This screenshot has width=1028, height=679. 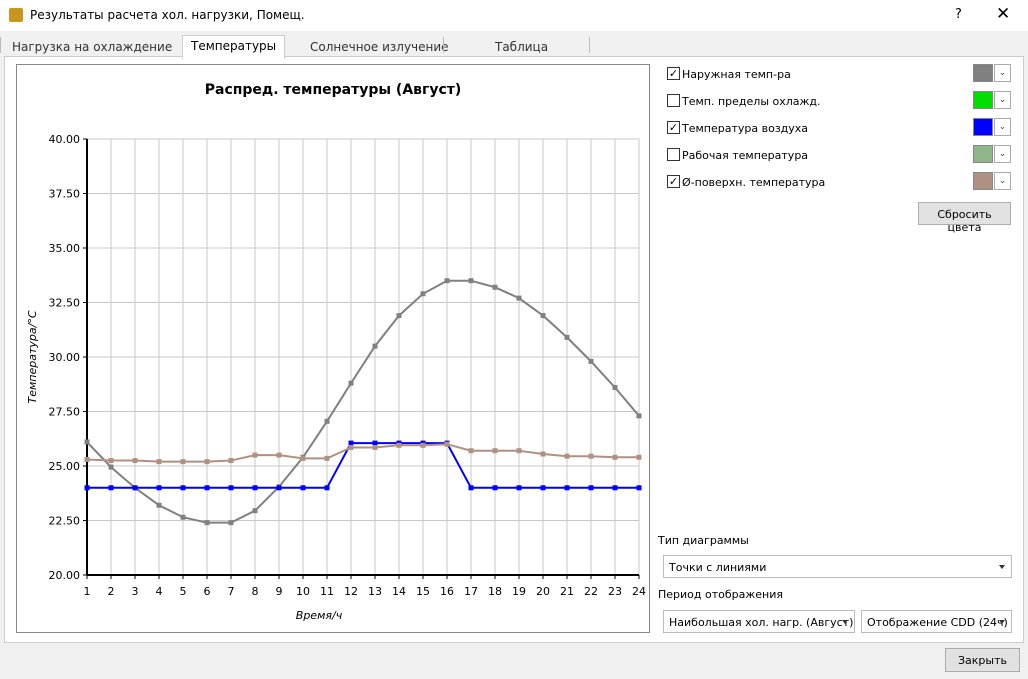 What do you see at coordinates (754, 182) in the screenshot?
I see `series-label: Ø-поверхн. температура` at bounding box center [754, 182].